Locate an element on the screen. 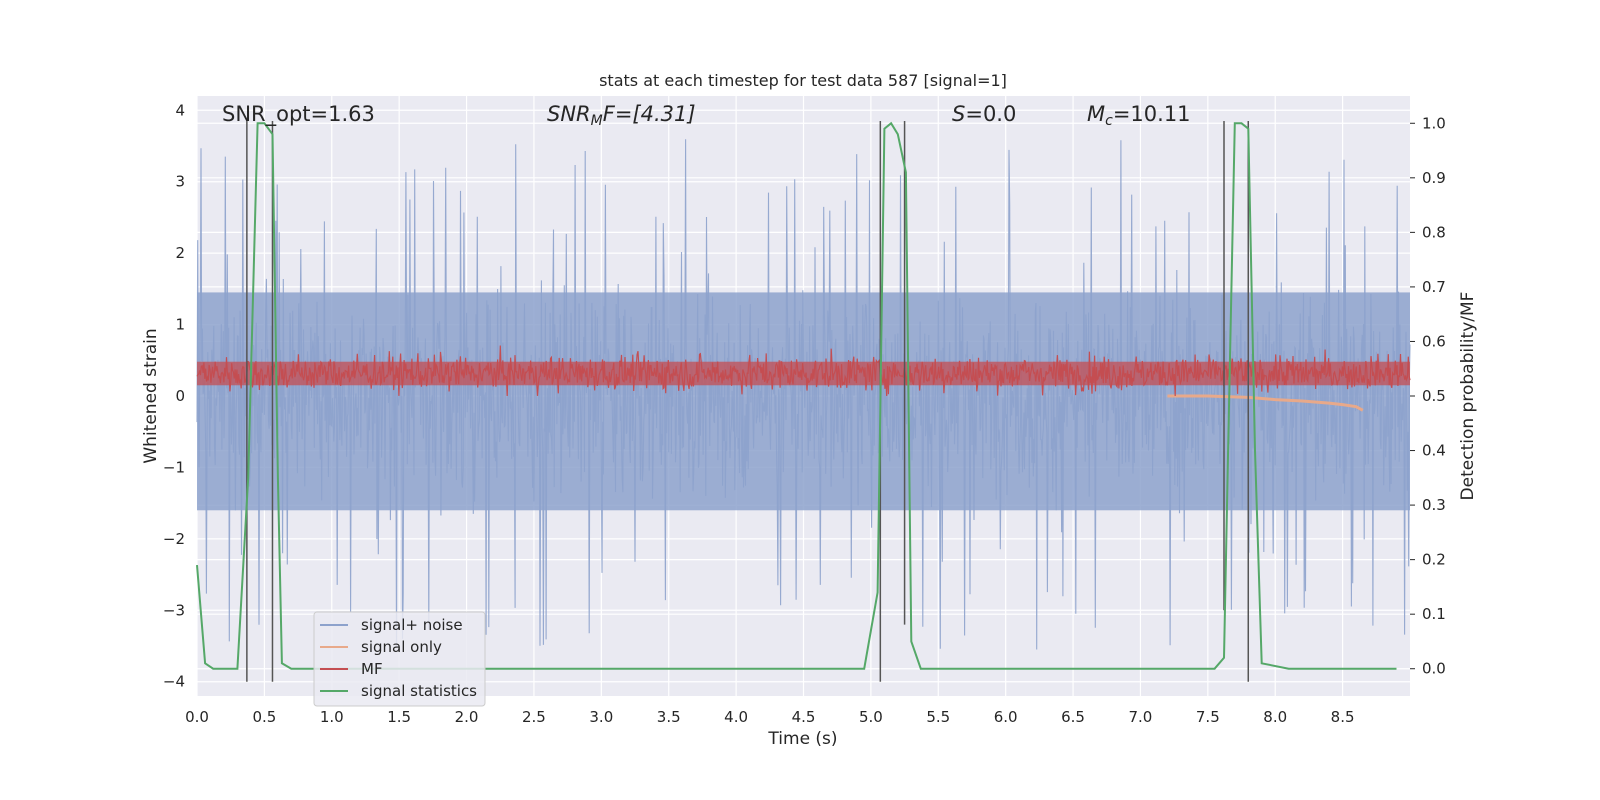 Image resolution: width=1600 pixels, height=800 pixels. x-tick-0.5: 0.5 is located at coordinates (264, 717).